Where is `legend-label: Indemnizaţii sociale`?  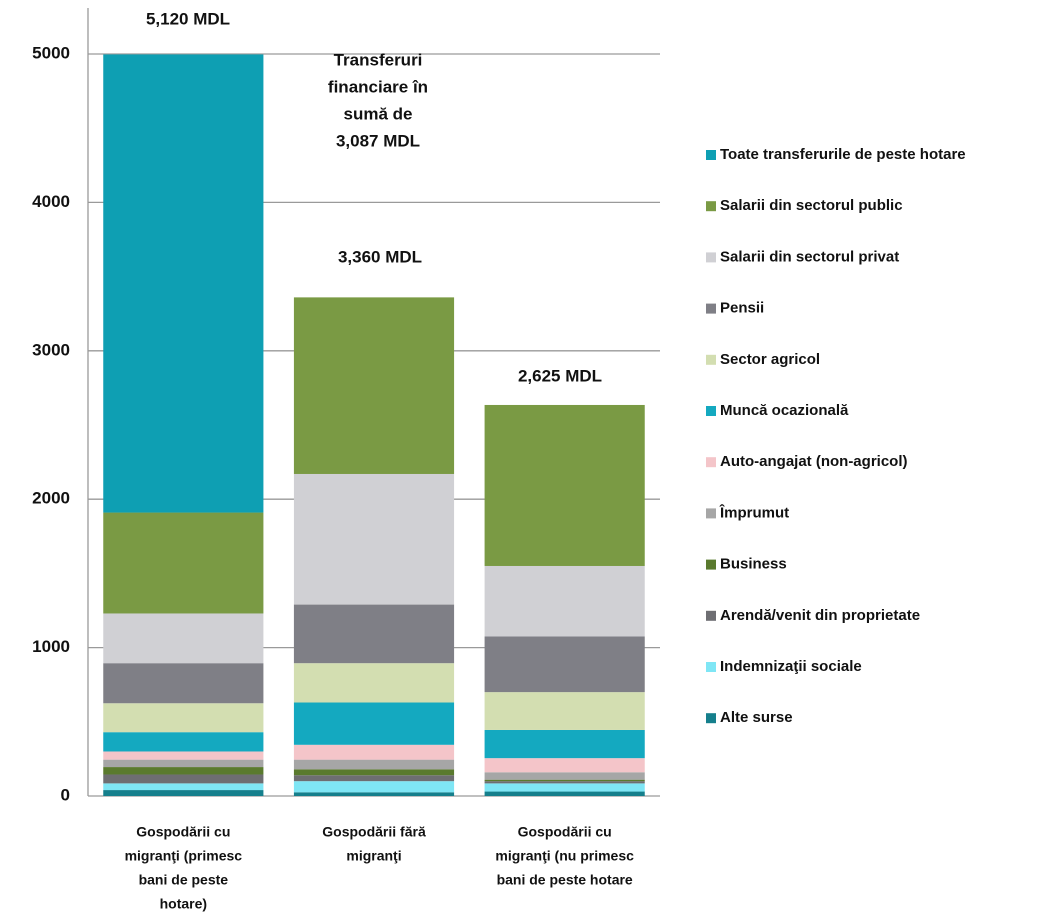 legend-label: Indemnizaţii sociale is located at coordinates (791, 666).